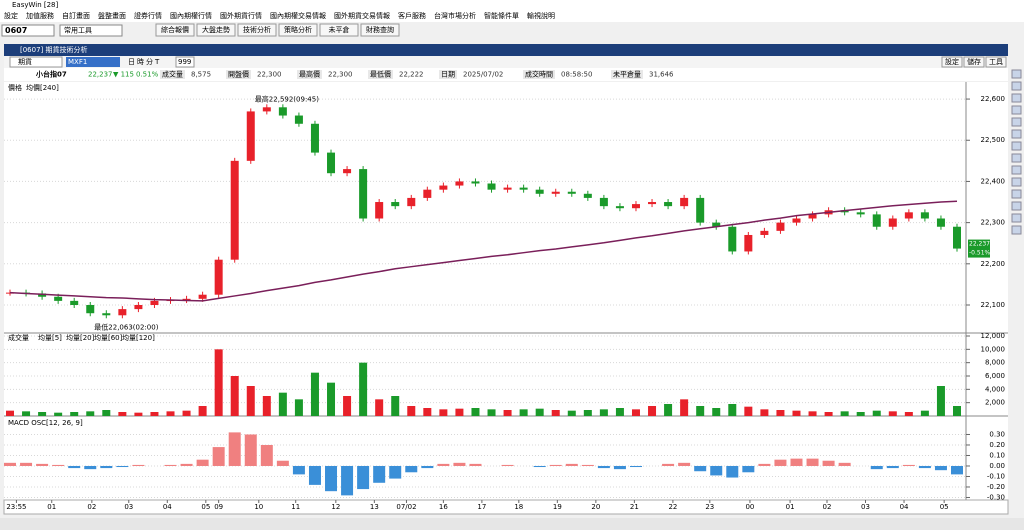 This screenshot has width=1024, height=530. What do you see at coordinates (93, 62) in the screenshot?
I see `symbol-box` at bounding box center [93, 62].